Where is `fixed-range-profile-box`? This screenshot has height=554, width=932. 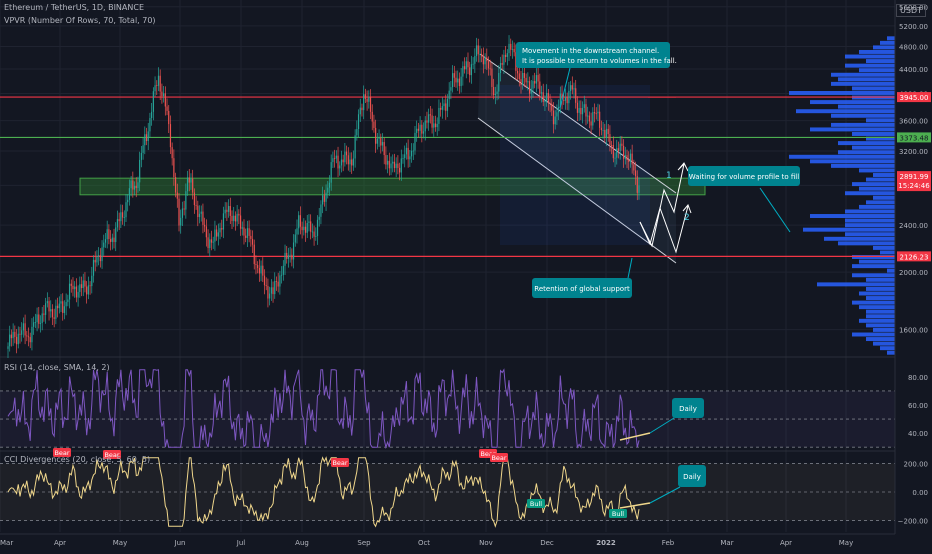 fixed-range-profile-box is located at coordinates (575, 165).